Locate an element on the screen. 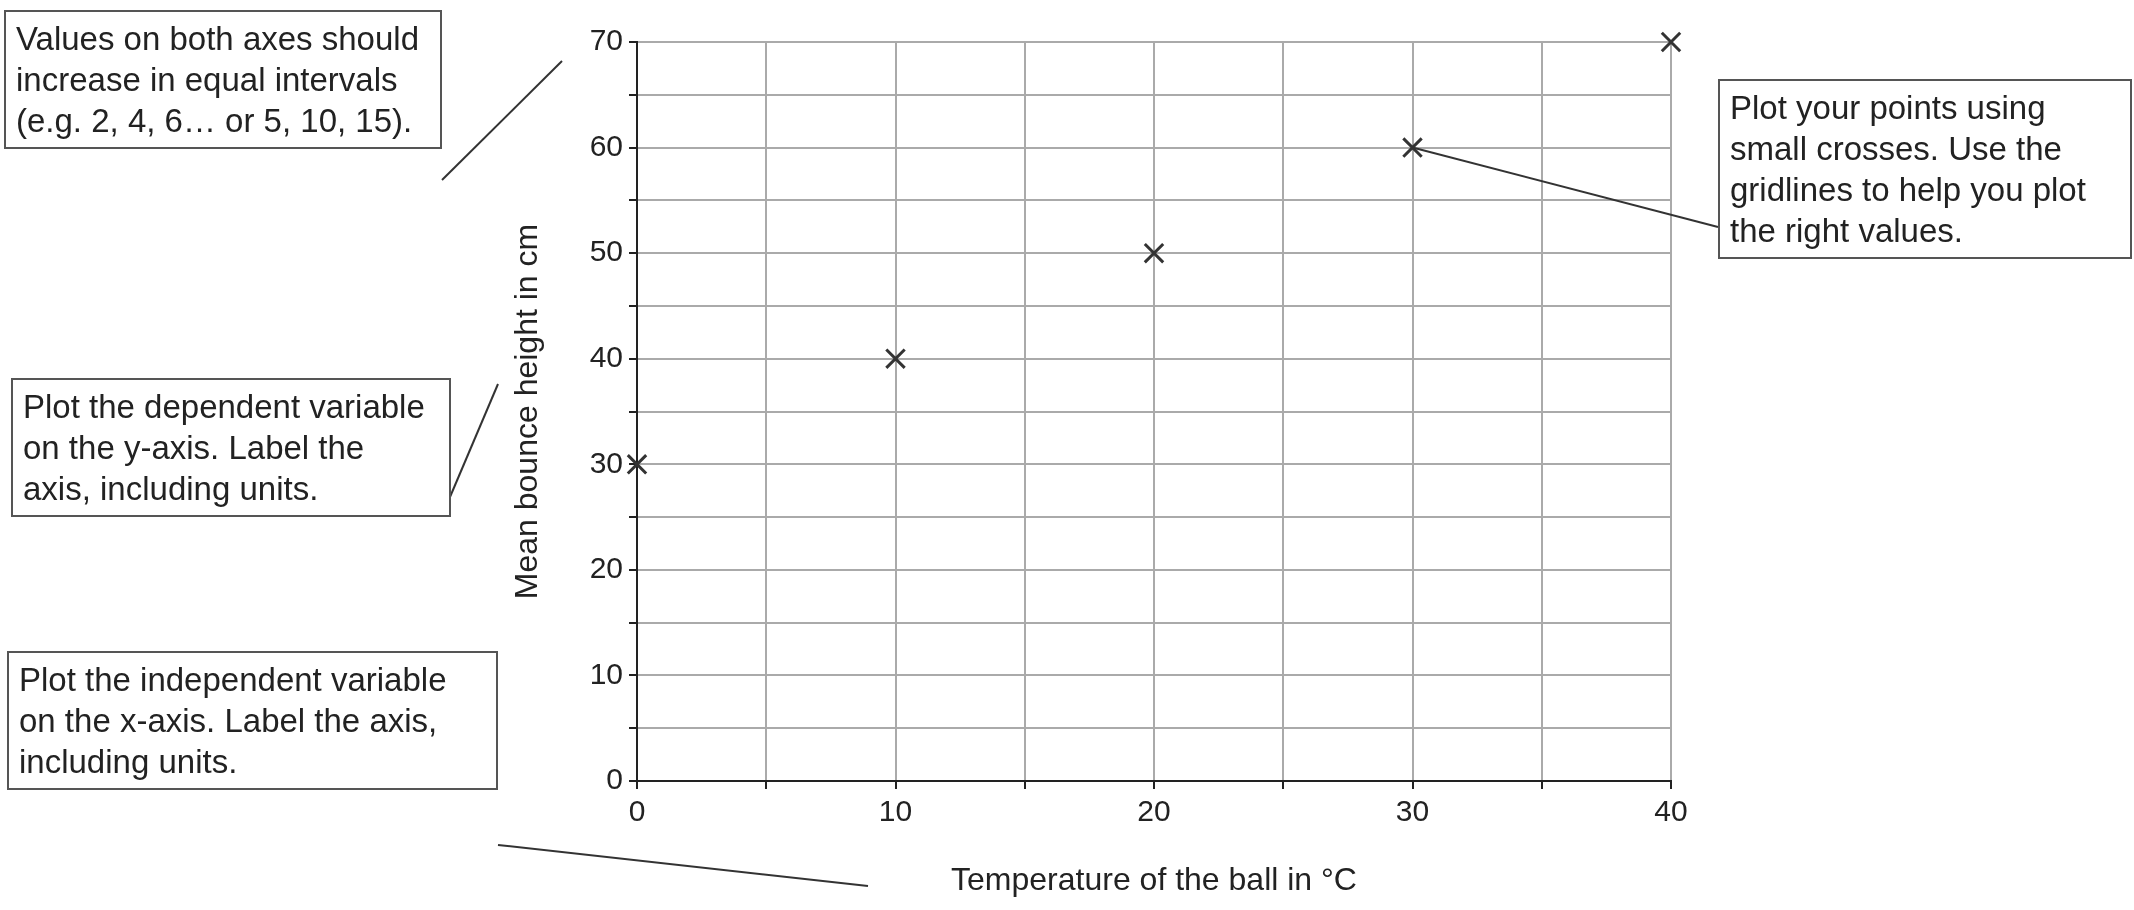  x-tick-label: 30 is located at coordinates (1412, 811).